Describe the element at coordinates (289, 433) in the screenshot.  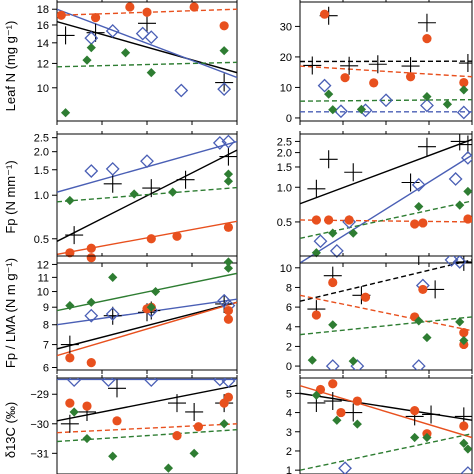
I see `y-tick-label: 3` at that location.